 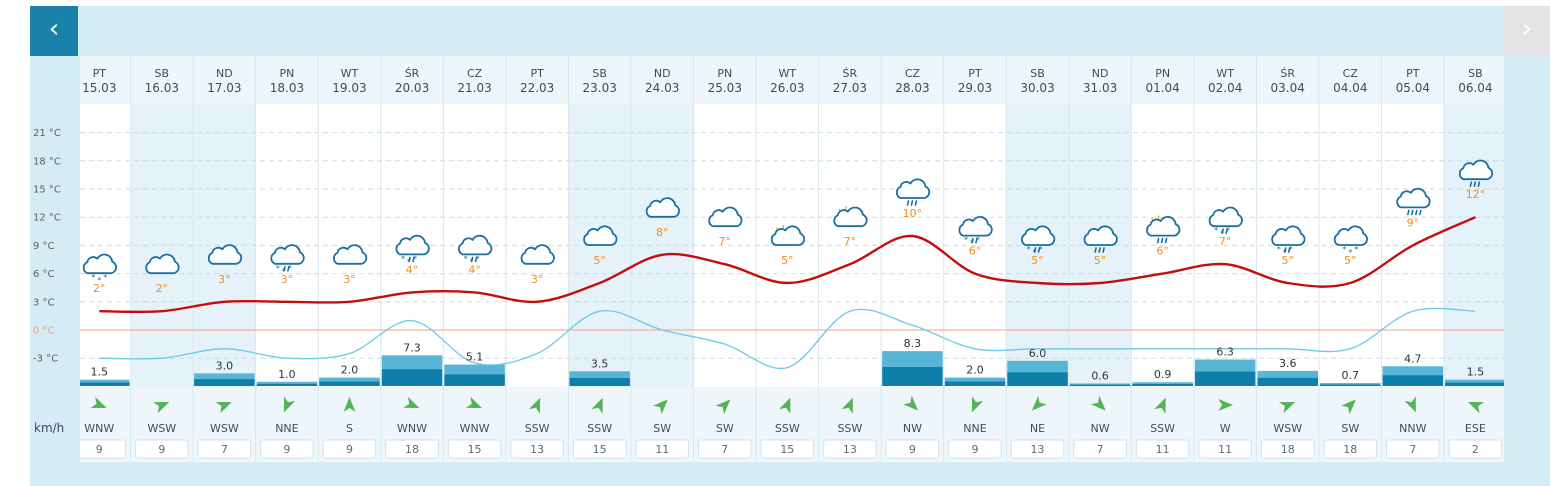 I want to click on date-label: 21.03, so click(x=474, y=88).